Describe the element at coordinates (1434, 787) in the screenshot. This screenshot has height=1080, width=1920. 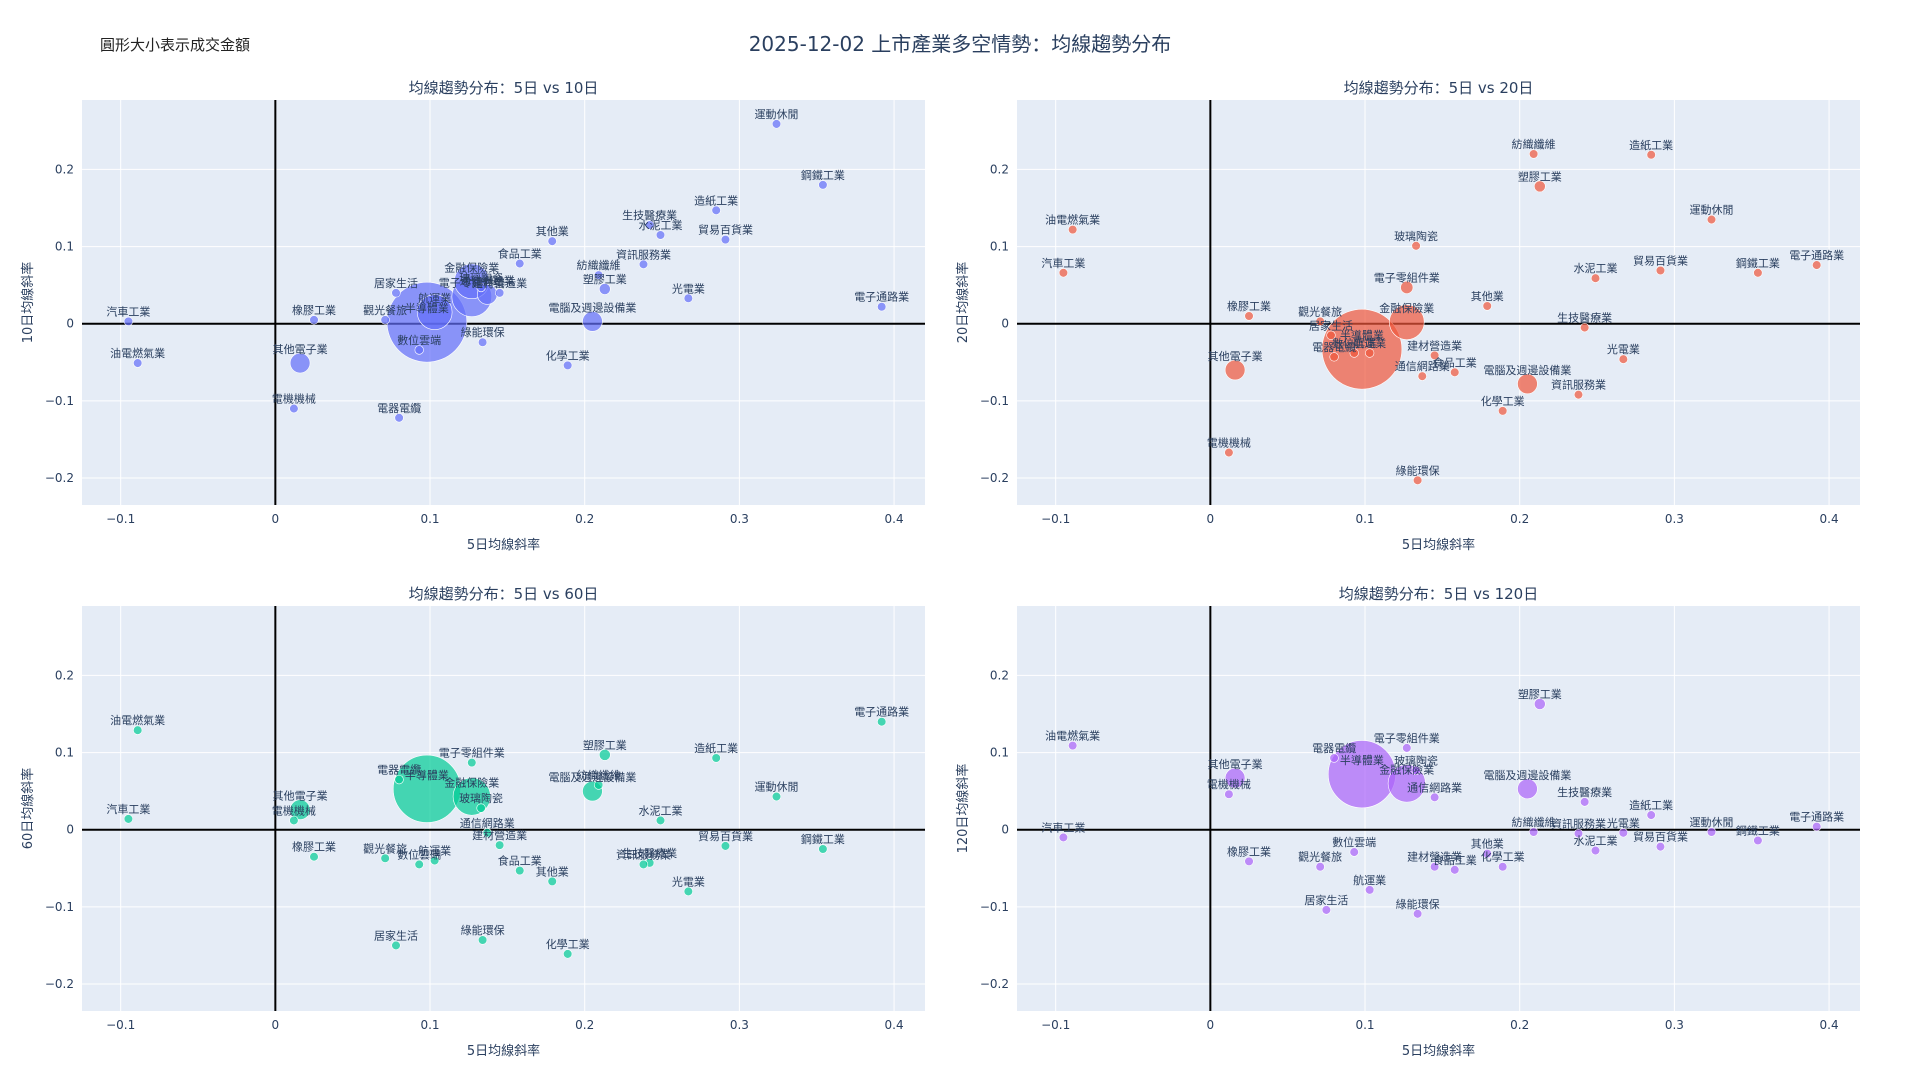
I see `point-label: 通信網路業` at that location.